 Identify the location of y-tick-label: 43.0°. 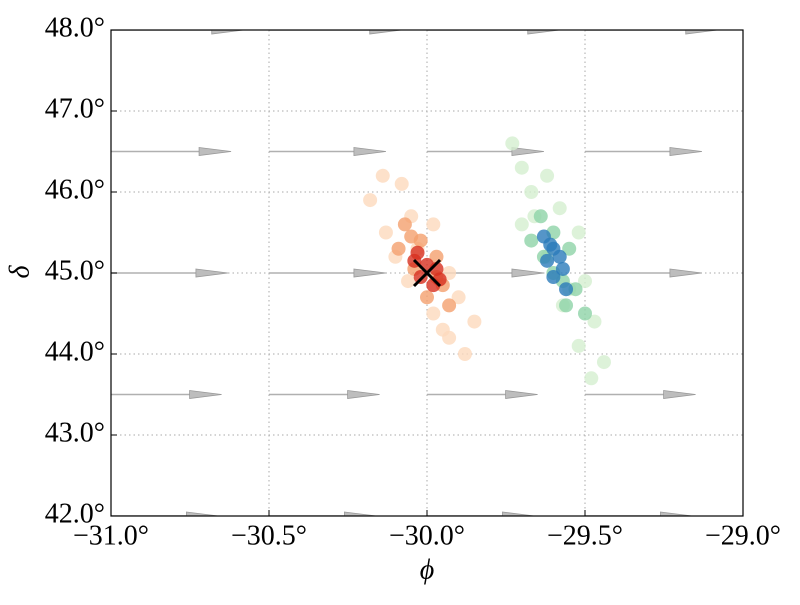
(75, 432).